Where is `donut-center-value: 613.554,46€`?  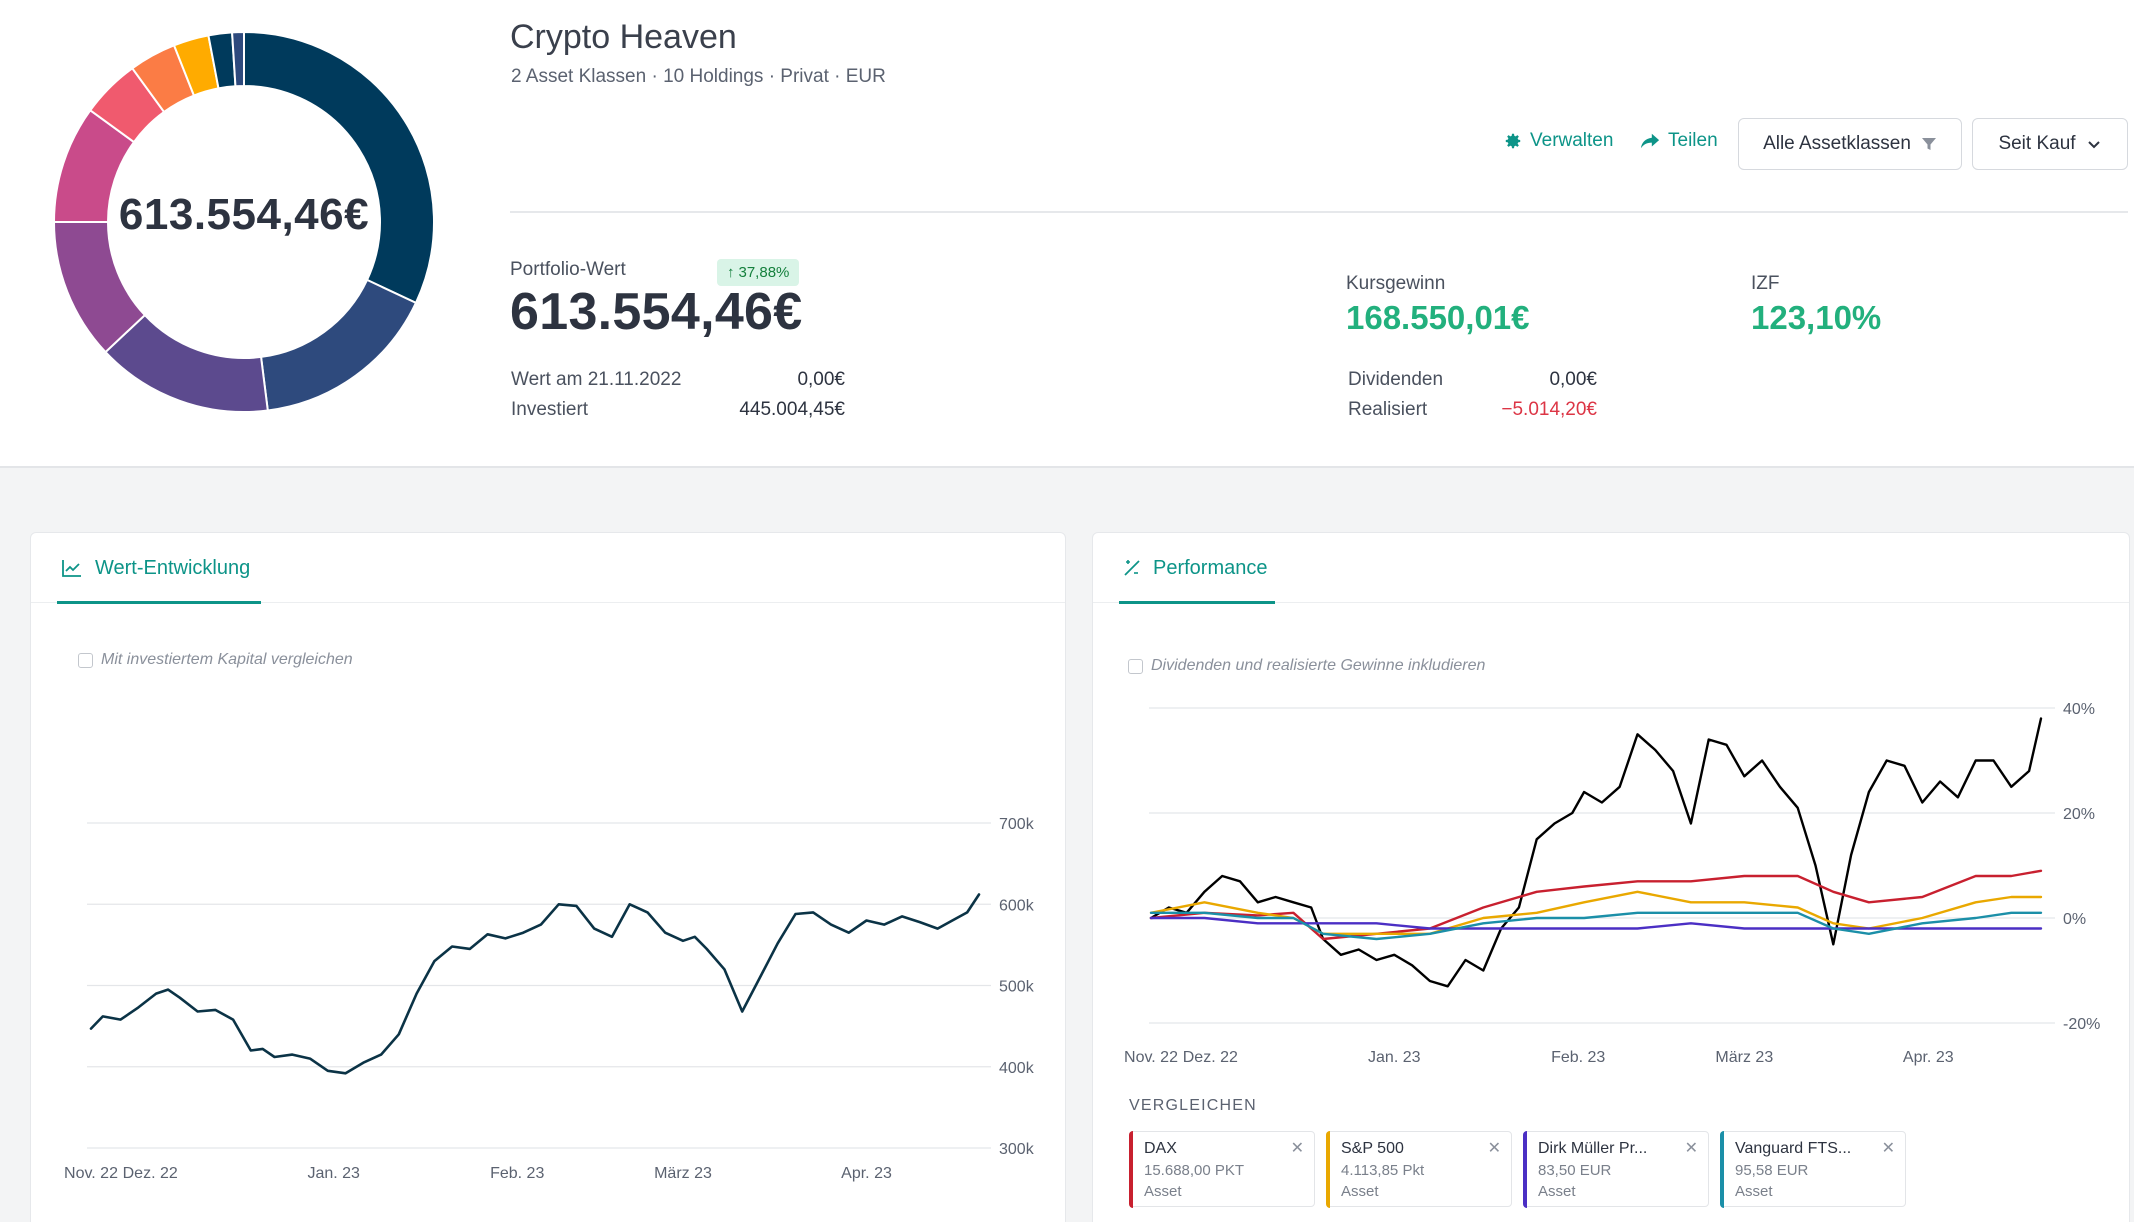 donut-center-value: 613.554,46€ is located at coordinates (244, 214).